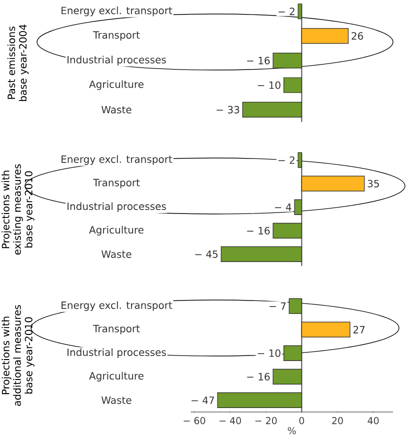  What do you see at coordinates (195, 420) in the screenshot?
I see `x-tick-label: − 60` at bounding box center [195, 420].